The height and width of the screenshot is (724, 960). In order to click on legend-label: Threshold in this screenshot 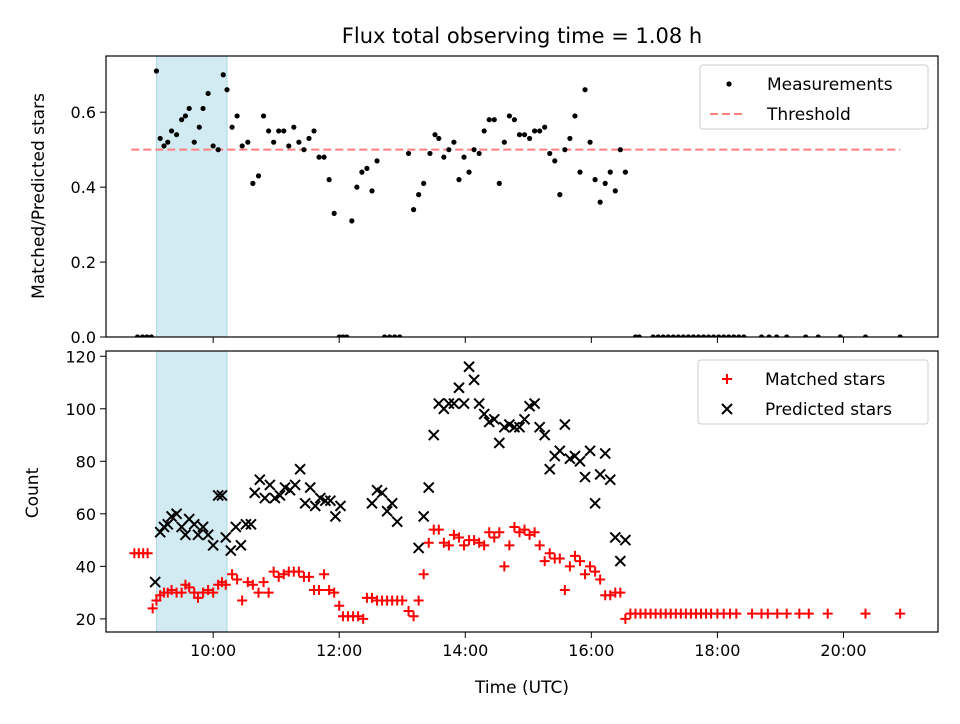, I will do `click(808, 115)`.